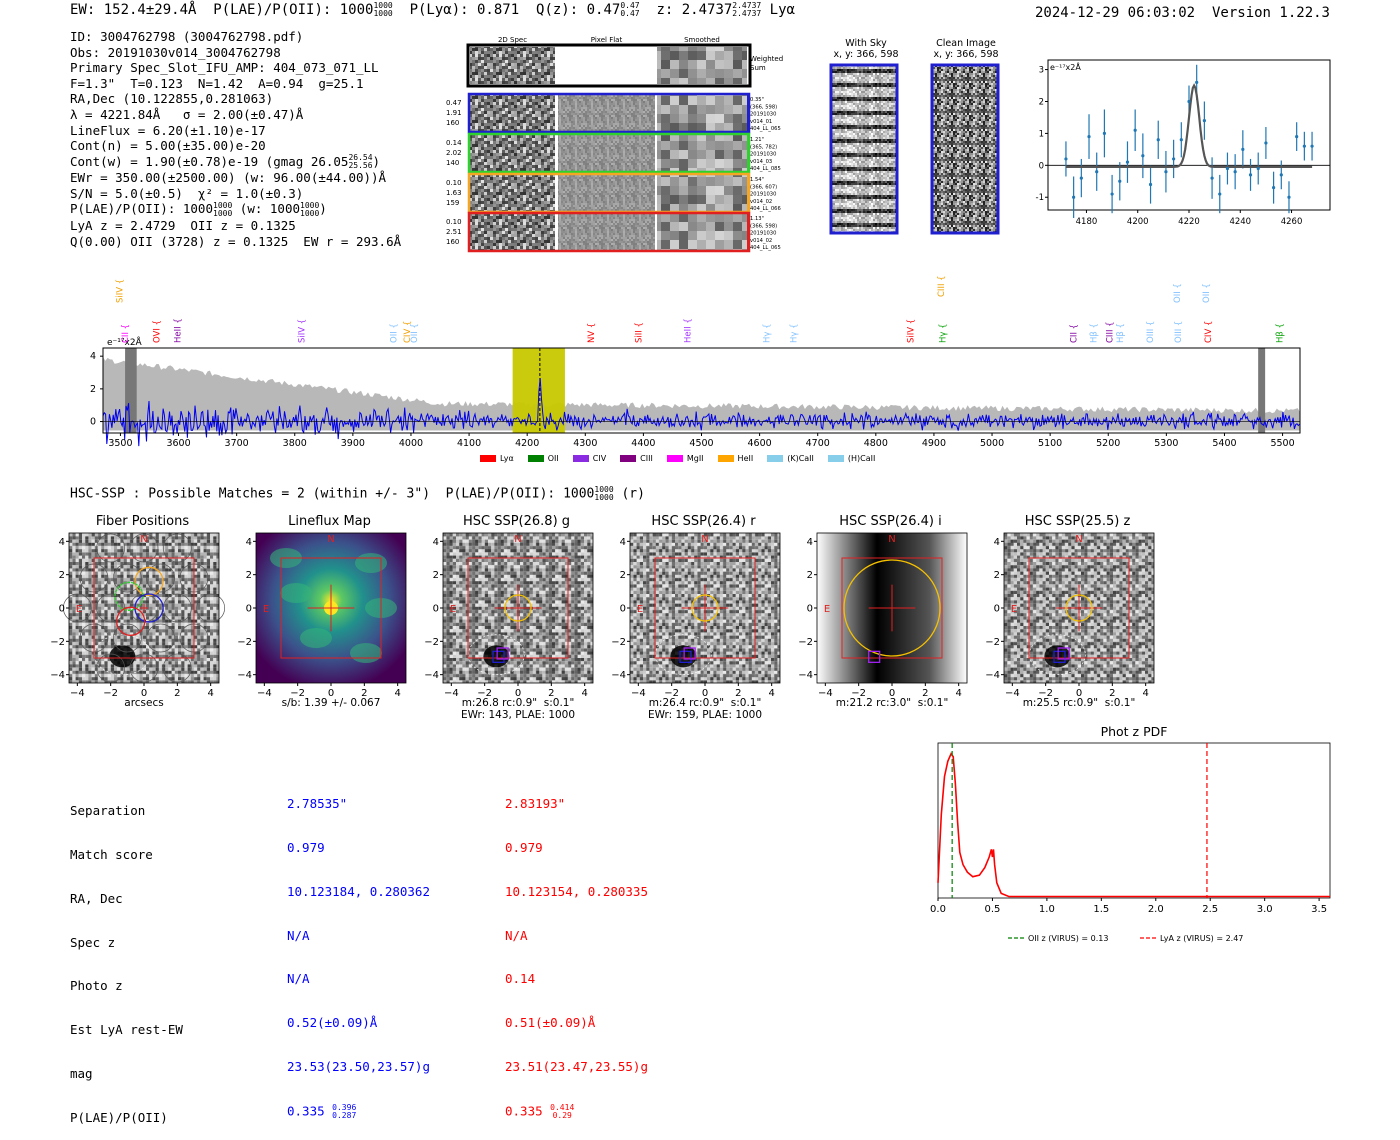 The height and width of the screenshot is (1140, 1400). Describe the element at coordinates (1077, 521) in the screenshot. I see `hsc-panel-title: HSC SSP(25.5) z` at that location.